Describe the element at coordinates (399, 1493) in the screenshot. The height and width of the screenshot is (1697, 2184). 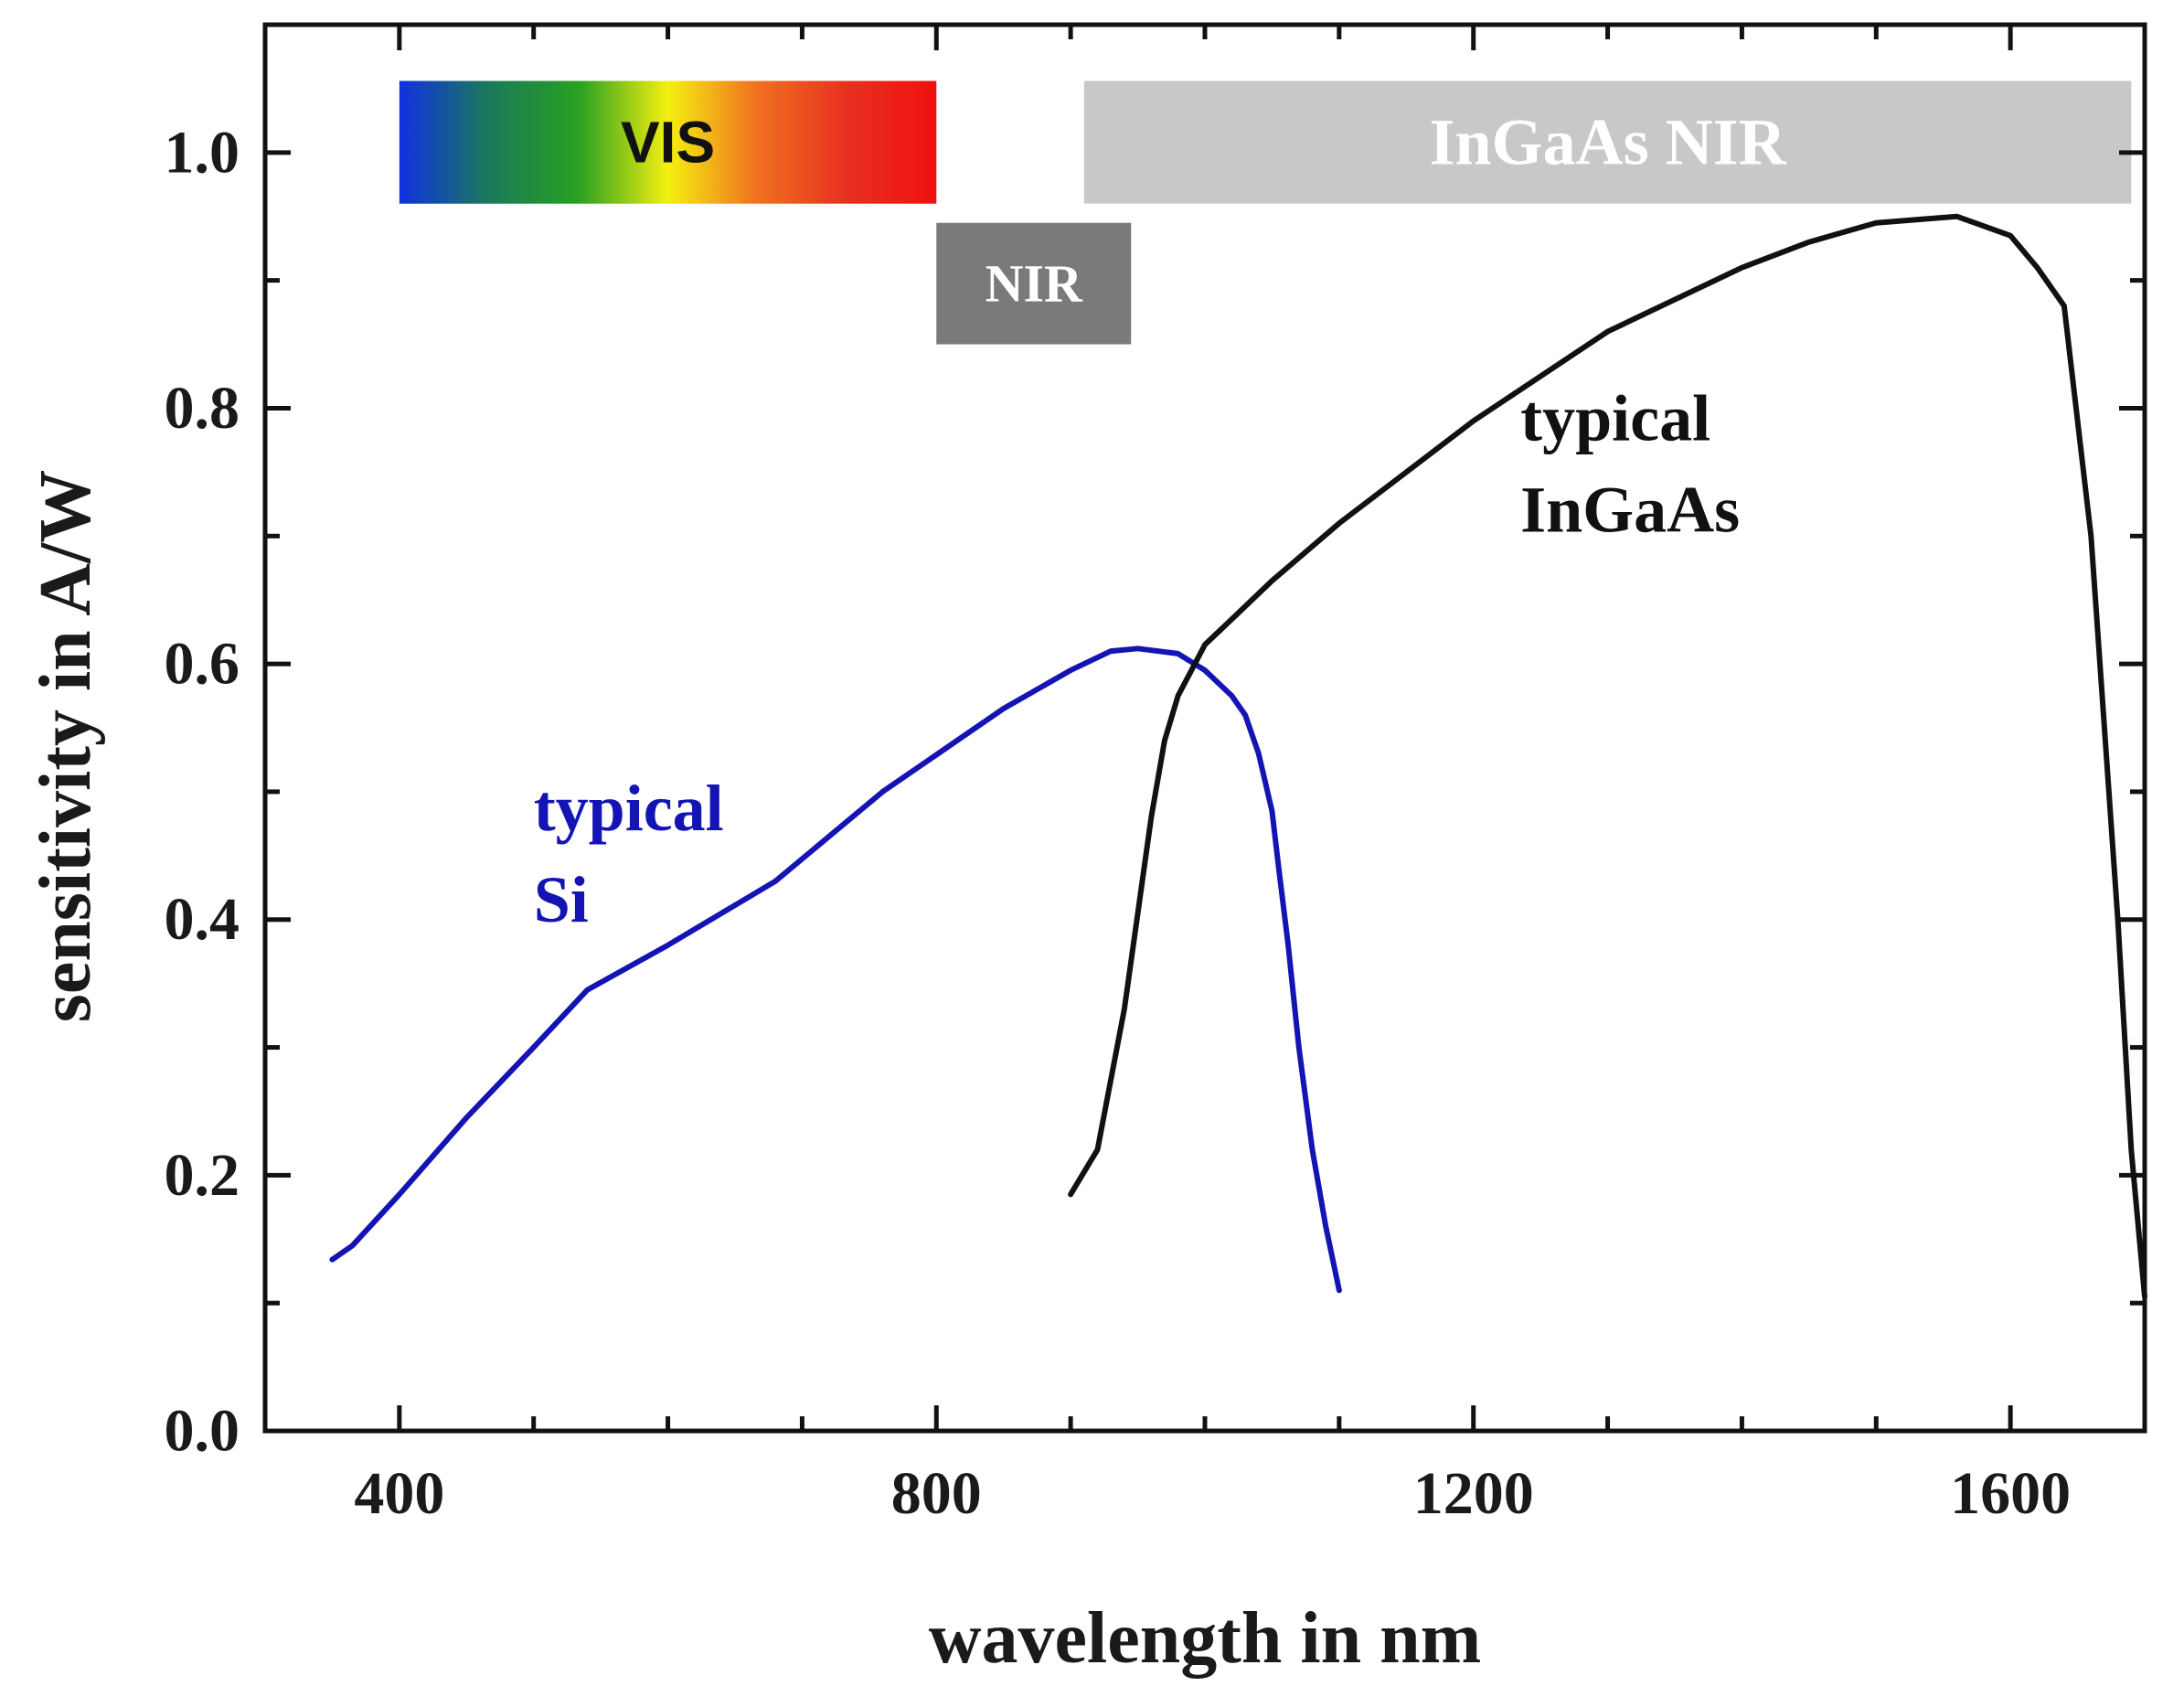
I see `x-tick-label-400: 400` at that location.